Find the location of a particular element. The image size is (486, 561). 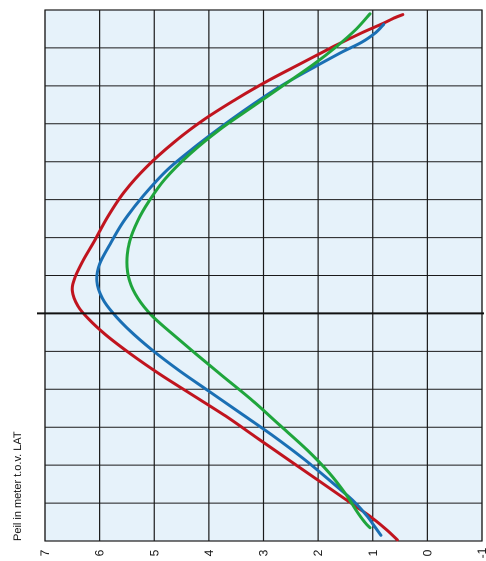

y-tick-label: -1 is located at coordinates (480, 552).